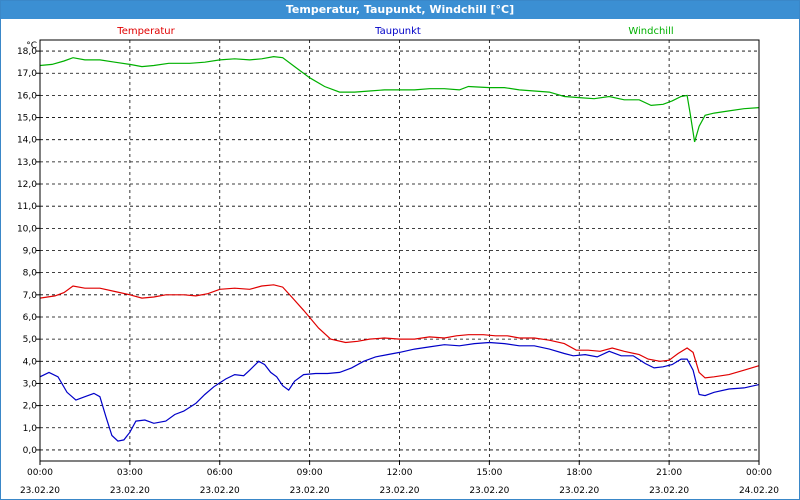  Describe the element at coordinates (30, 384) in the screenshot. I see `y-tick-label: 3,0` at that location.